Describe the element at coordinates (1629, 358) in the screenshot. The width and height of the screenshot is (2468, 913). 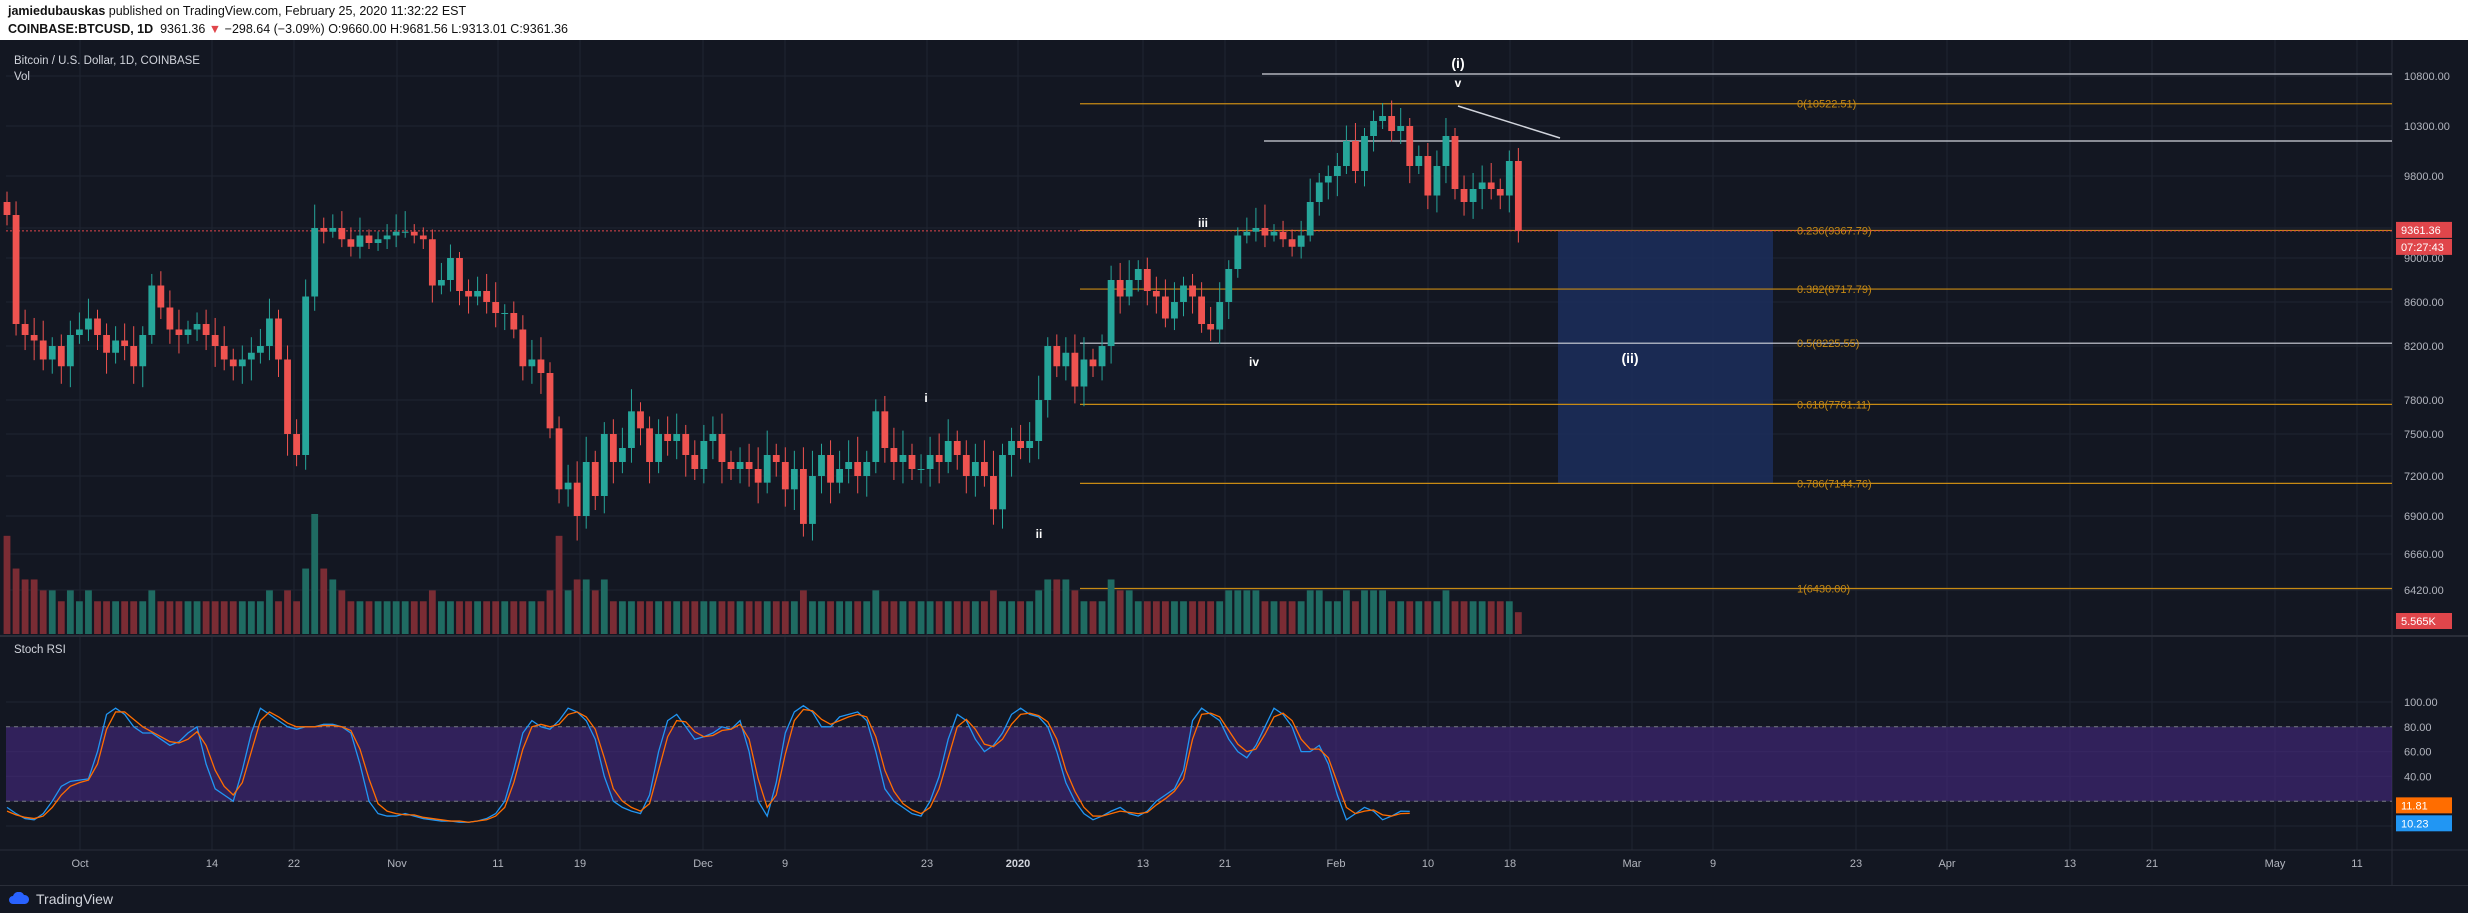
I see `wave-label: (ii)` at that location.